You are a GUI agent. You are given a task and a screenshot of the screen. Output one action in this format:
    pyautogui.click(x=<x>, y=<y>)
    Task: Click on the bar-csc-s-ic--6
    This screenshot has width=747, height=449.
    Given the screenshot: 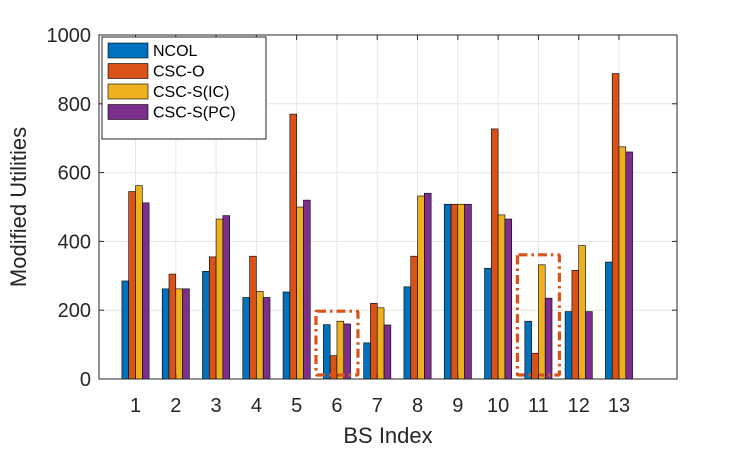 What is the action you would take?
    pyautogui.click(x=340, y=350)
    